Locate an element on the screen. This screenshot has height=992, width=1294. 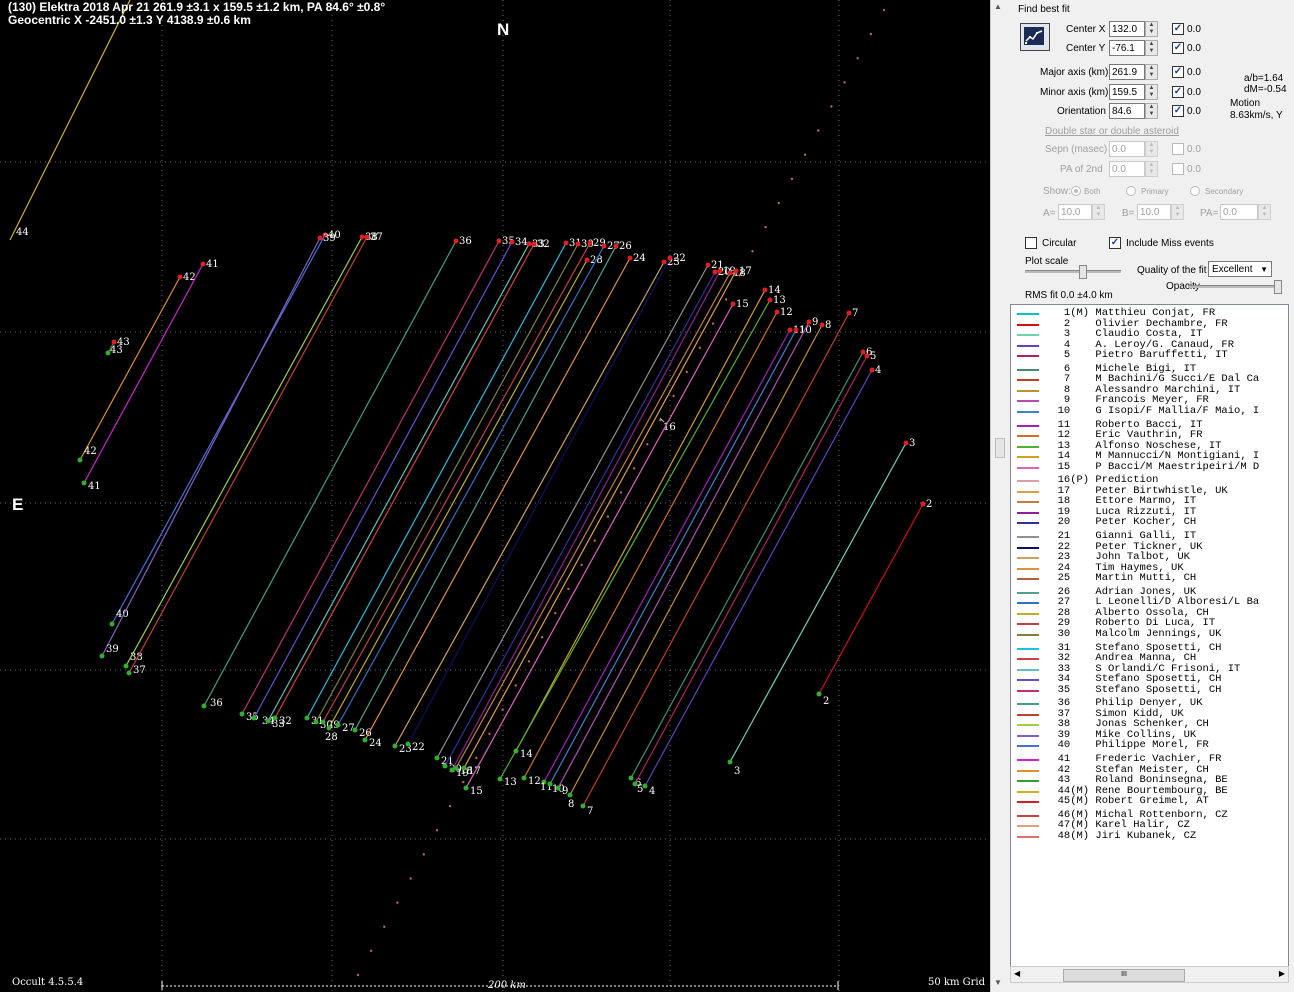
legend-horizontal-scrollbar: ◀ III ▶ is located at coordinates (1149, 974).